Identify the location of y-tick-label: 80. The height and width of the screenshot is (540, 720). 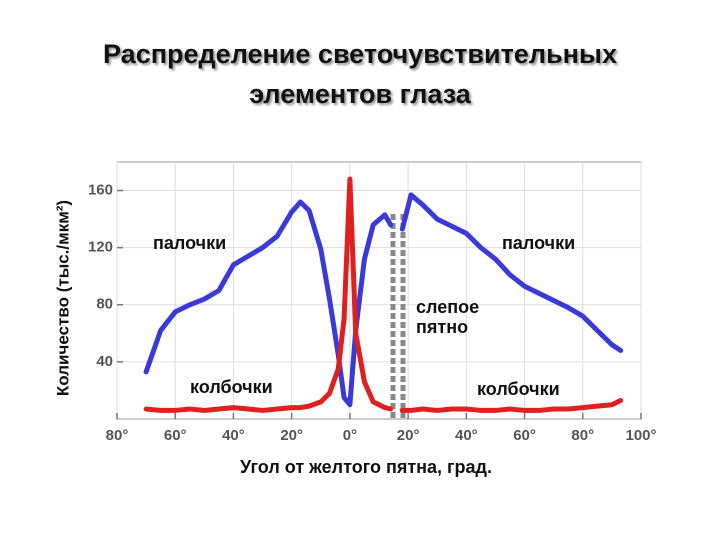
(104, 304).